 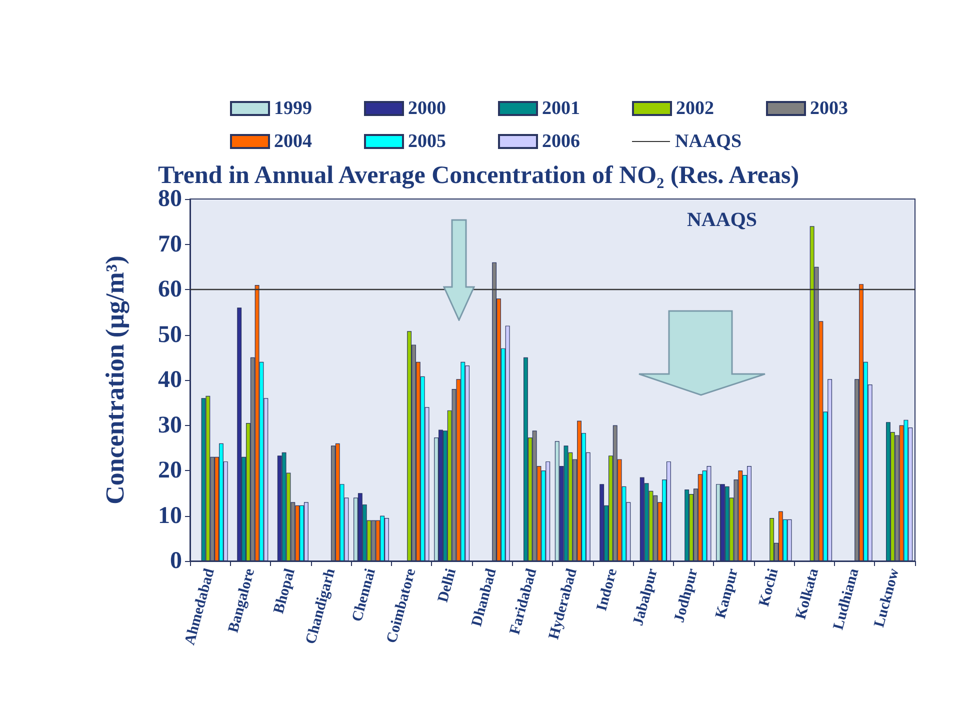 I want to click on legend-label: 2002, so click(x=695, y=108).